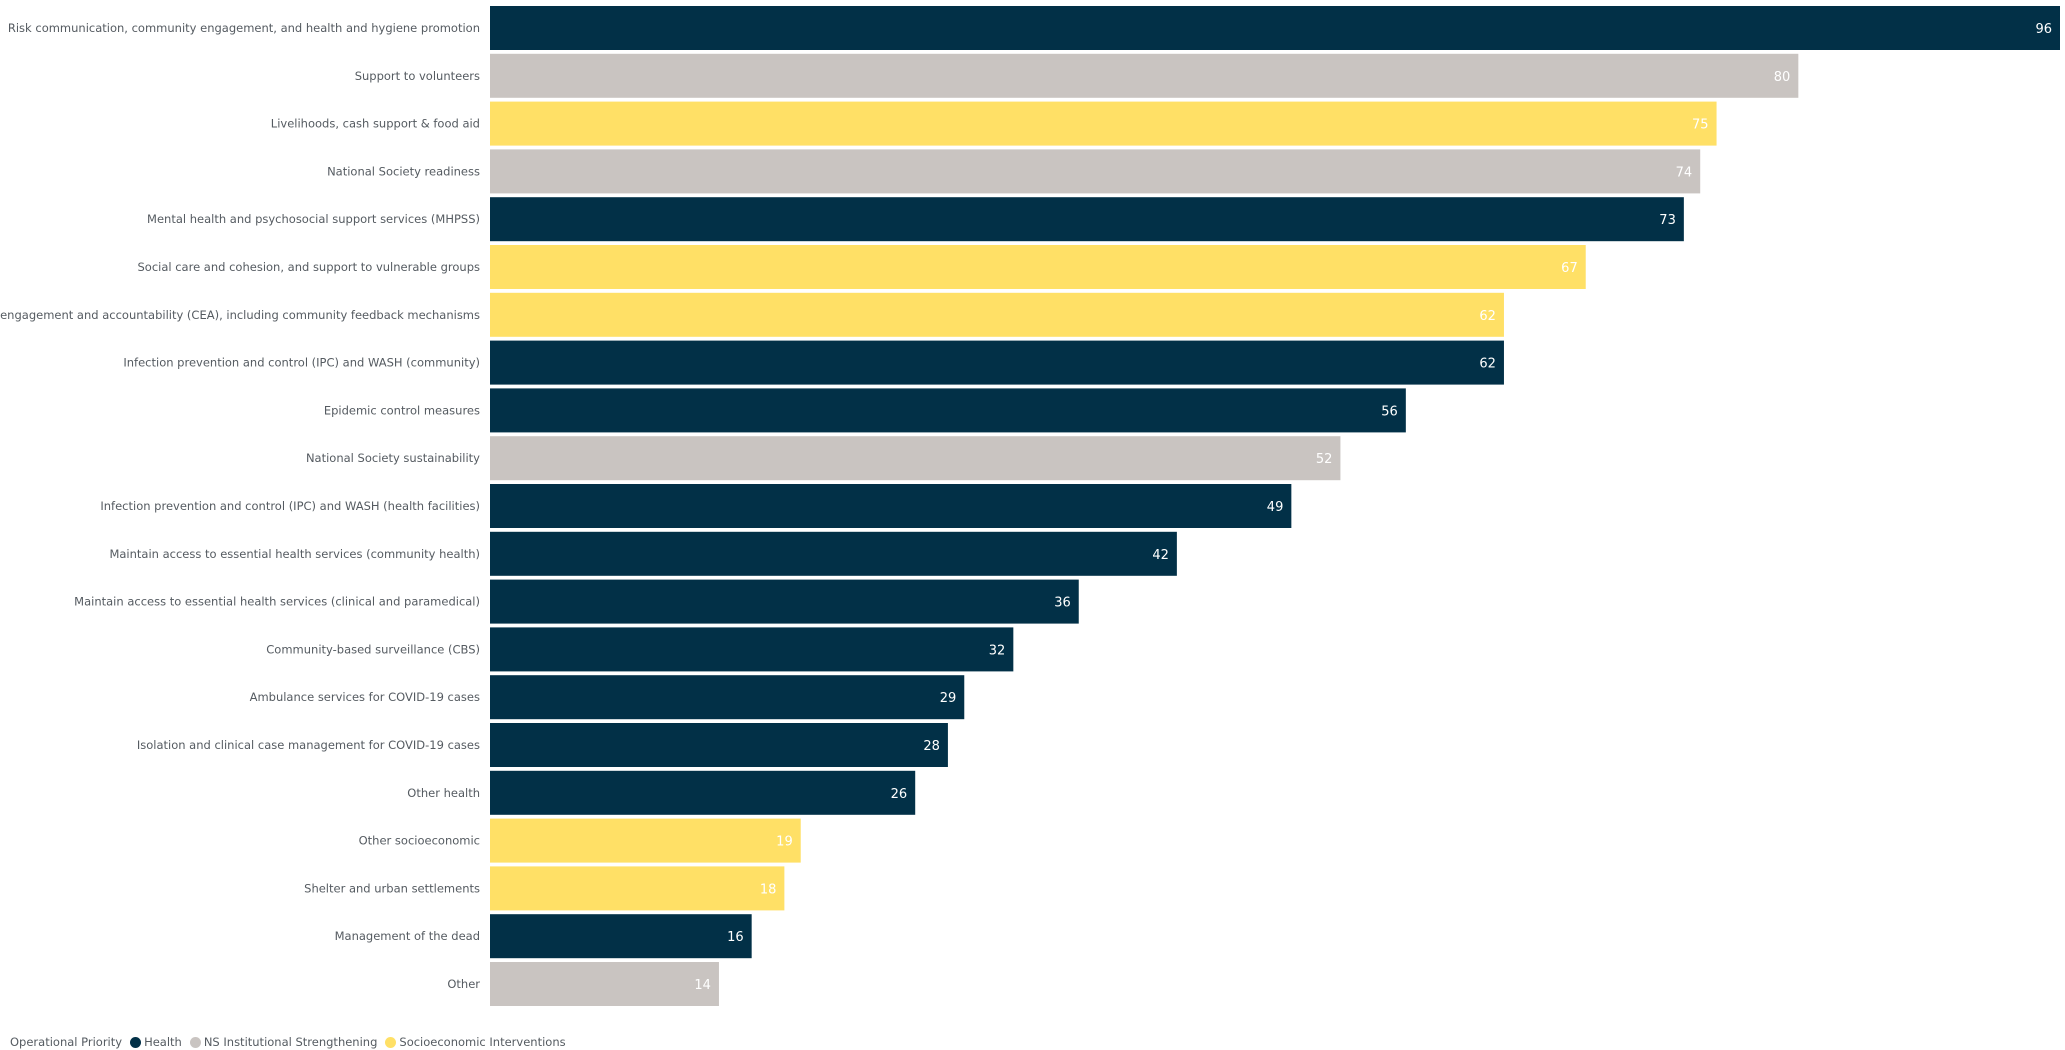 Image resolution: width=2065 pixels, height=1050 pixels. What do you see at coordinates (735, 937) in the screenshot?
I see `value-label-management-of-the-dead: 16` at bounding box center [735, 937].